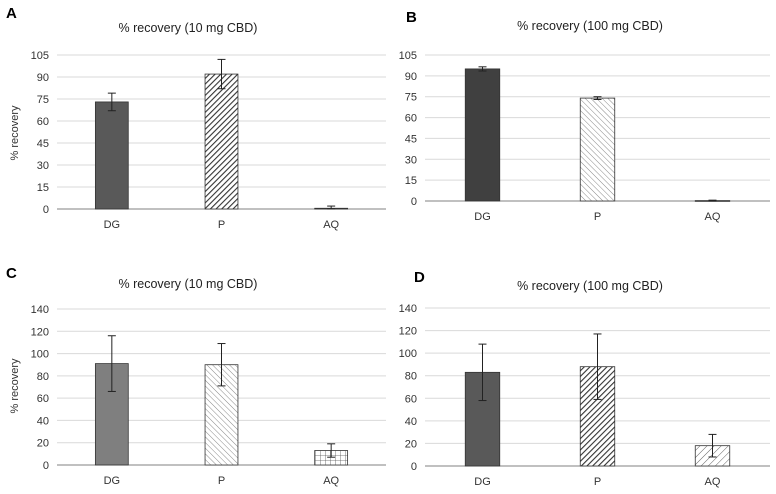  What do you see at coordinates (11, 273) in the screenshot?
I see `panel-label-c: C` at bounding box center [11, 273].